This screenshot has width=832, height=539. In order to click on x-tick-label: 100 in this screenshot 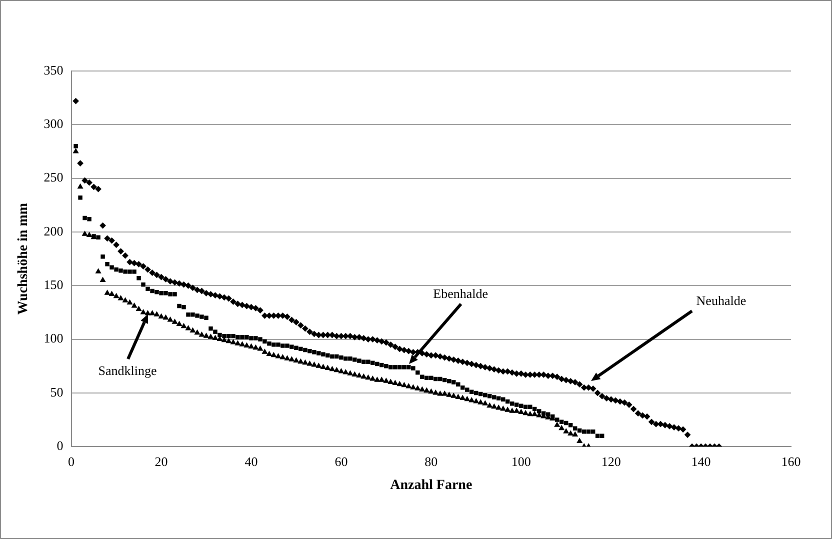, I will do `click(521, 461)`.